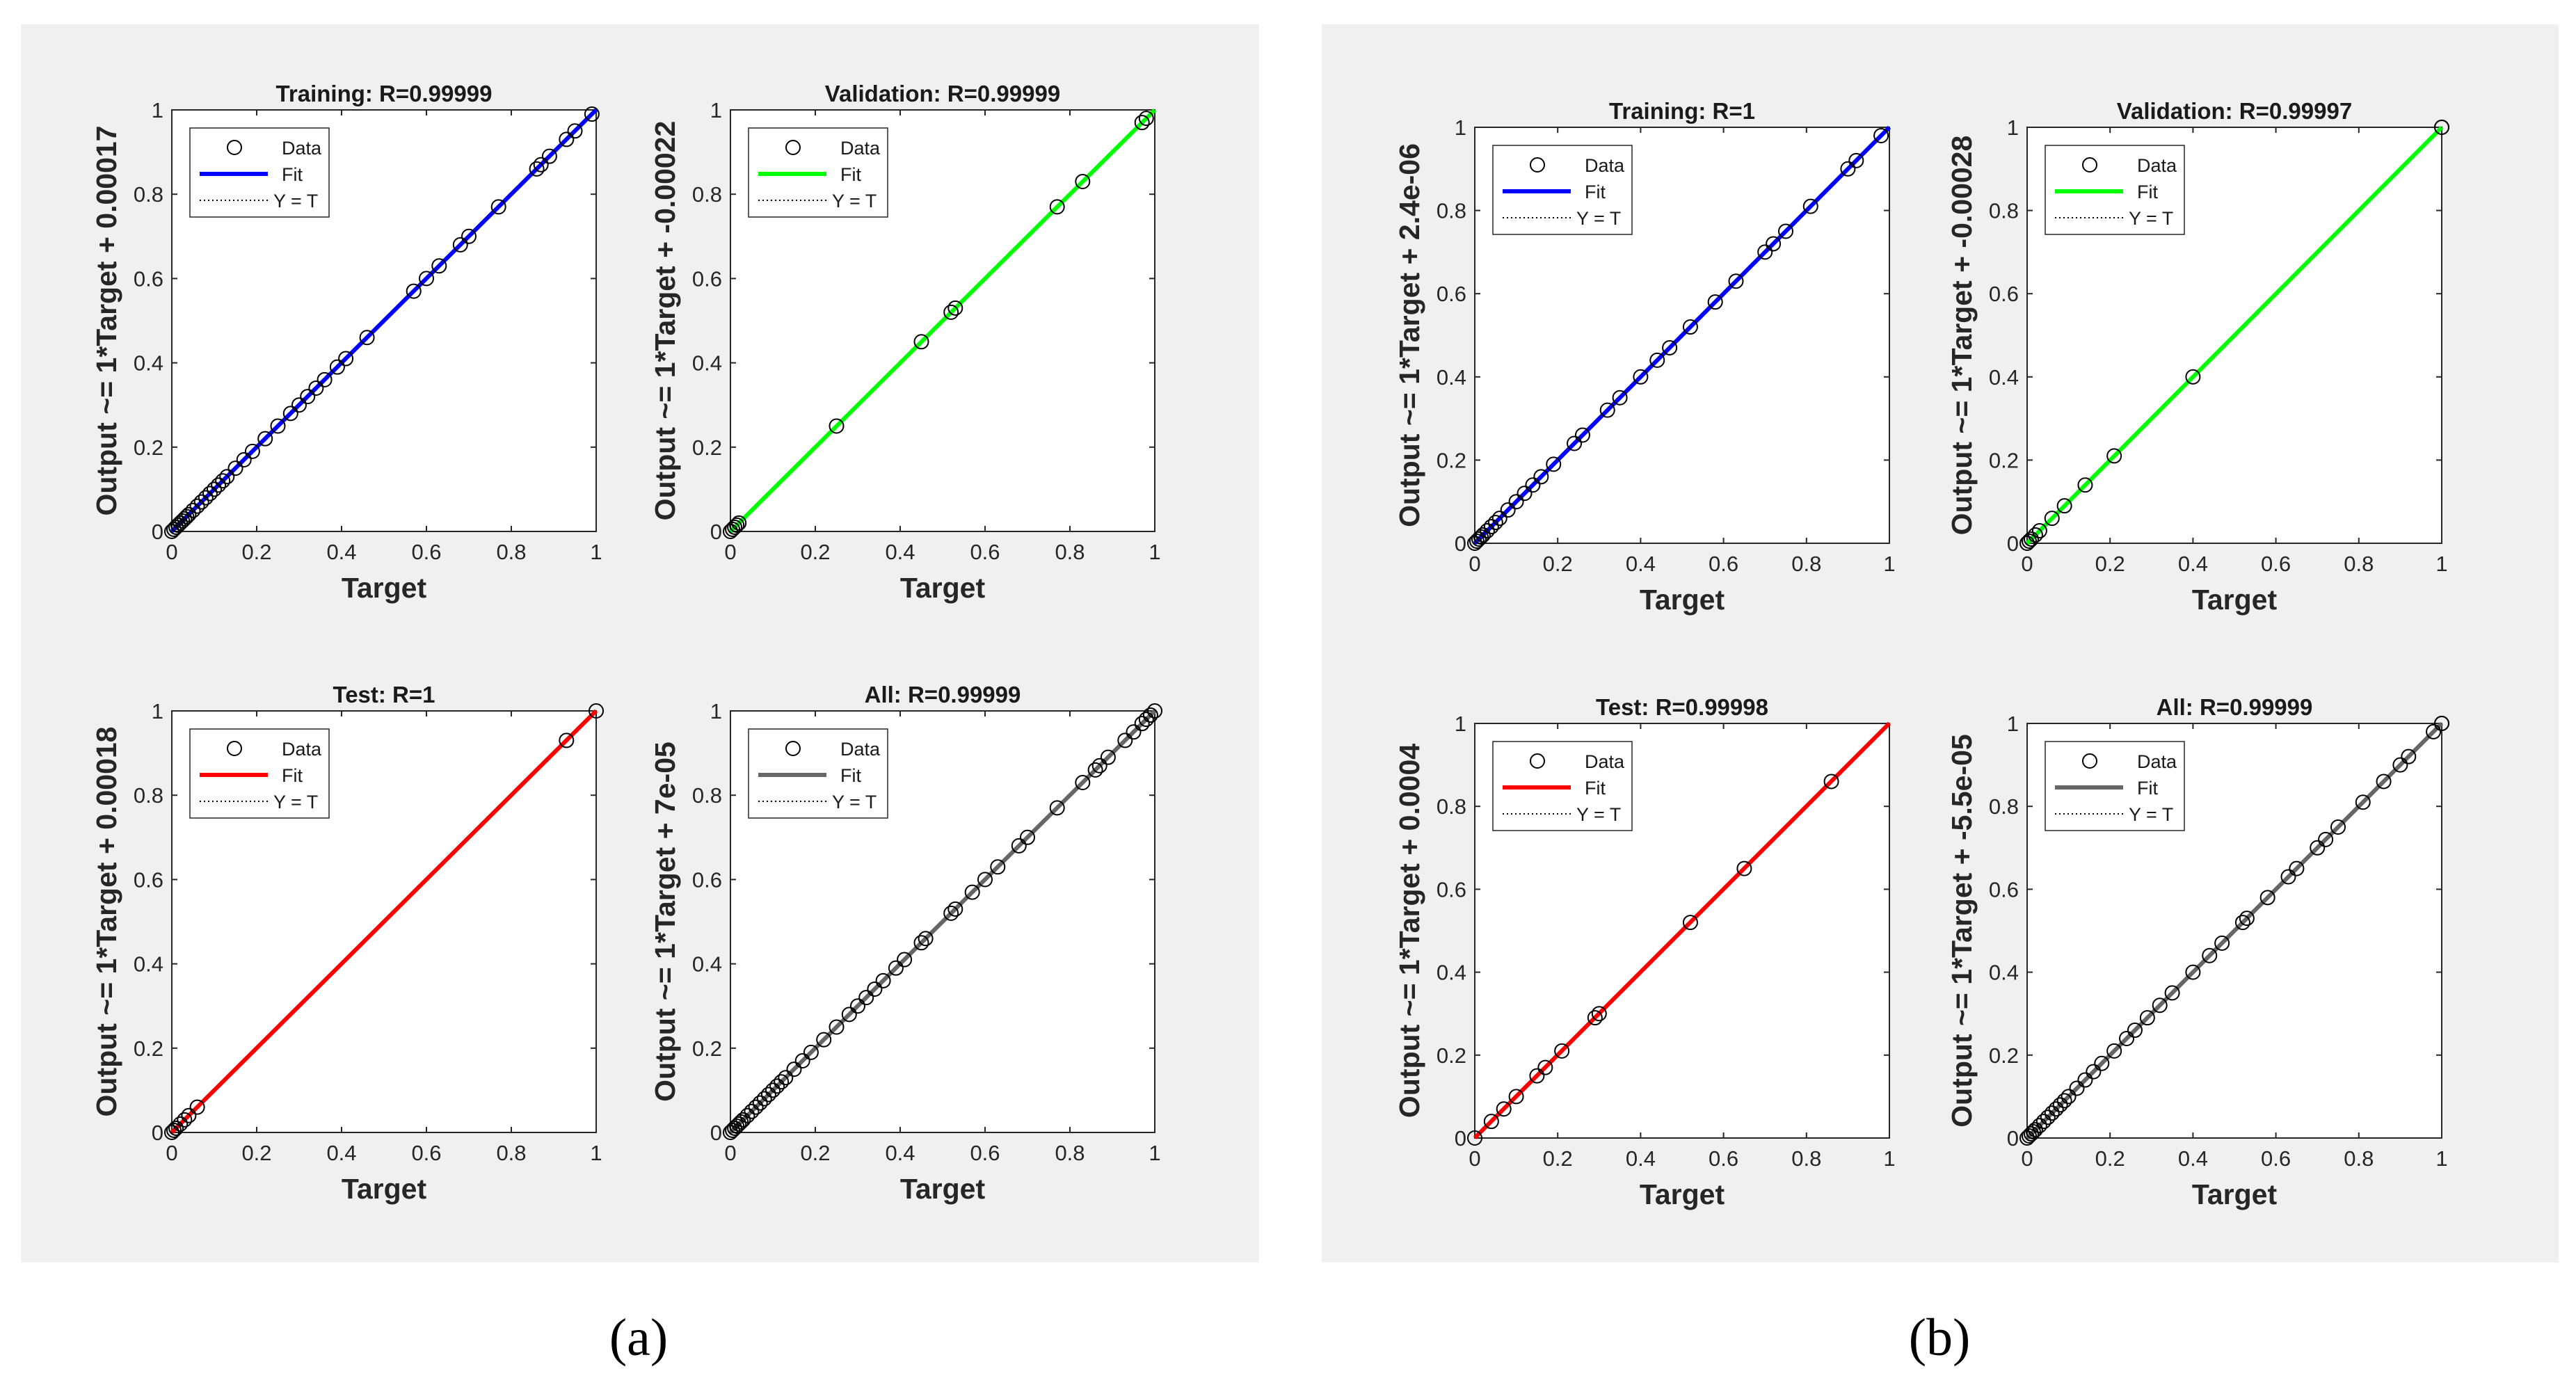 This screenshot has height=1394, width=2576. What do you see at coordinates (665, 922) in the screenshot?
I see `y-axis-label: Output ~= 1*Target + 7e-05` at bounding box center [665, 922].